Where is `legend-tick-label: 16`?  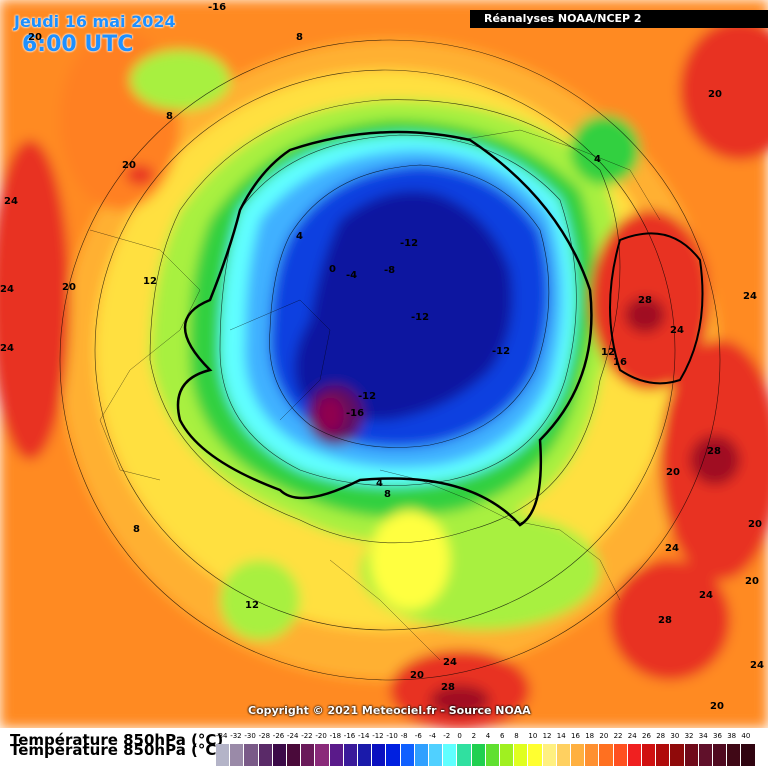
legend-tick-label: 16 is located at coordinates (575, 736).